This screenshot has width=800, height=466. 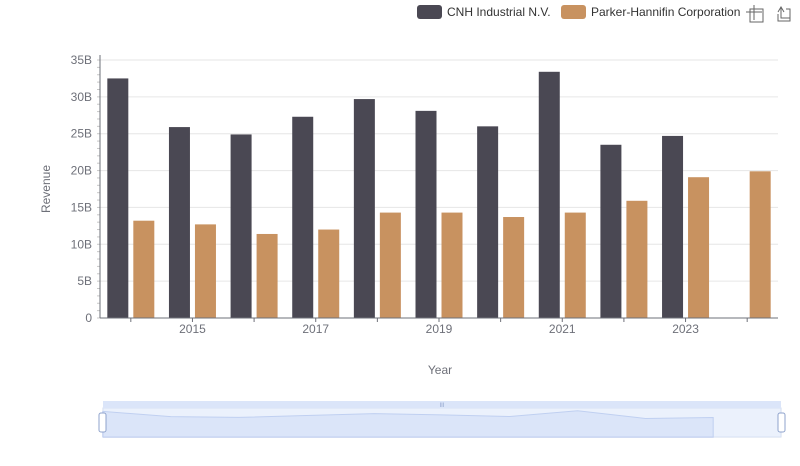 I want to click on zoom-handle-right, so click(x=781, y=422).